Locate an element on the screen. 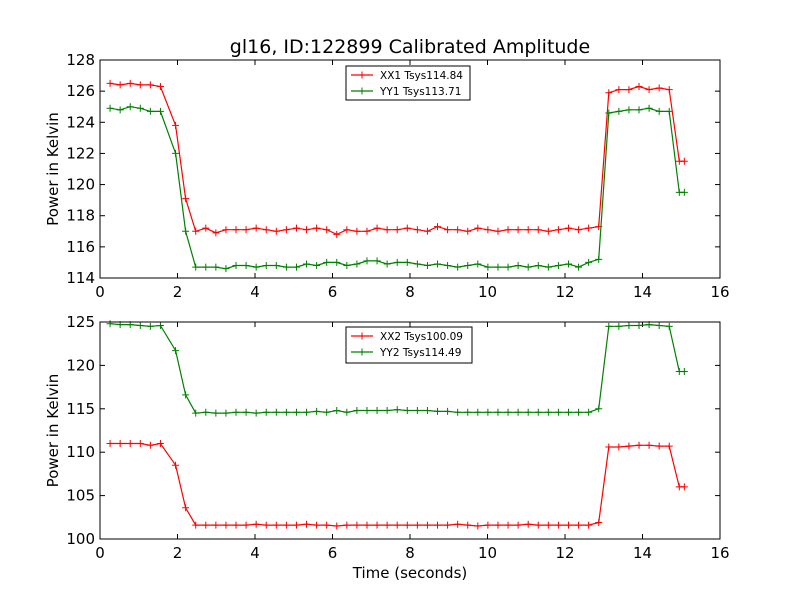  legend-label: XX2 Tsys100.09 is located at coordinates (421, 337).